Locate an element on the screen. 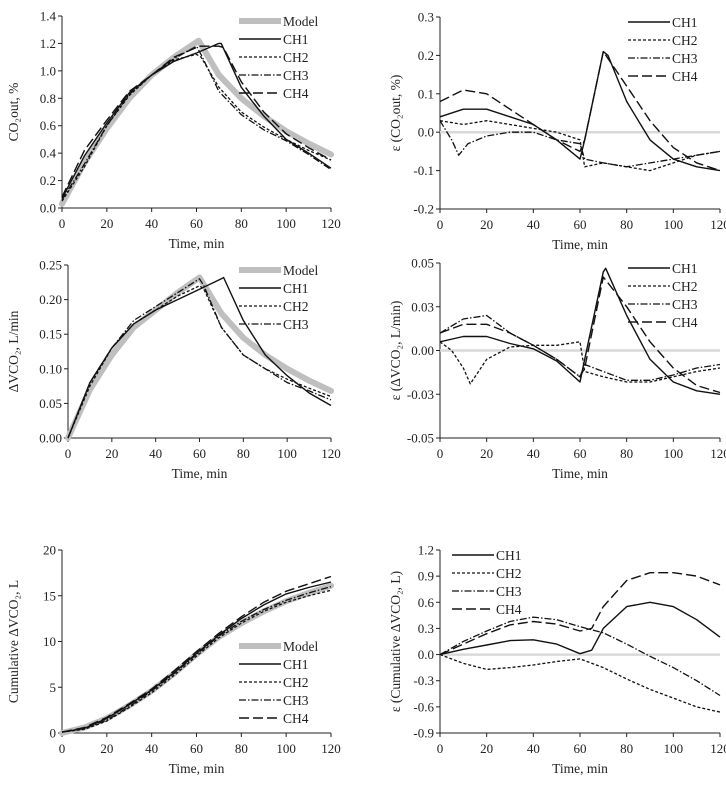  y-tick-label: -0.2 is located at coordinates (423, 209).